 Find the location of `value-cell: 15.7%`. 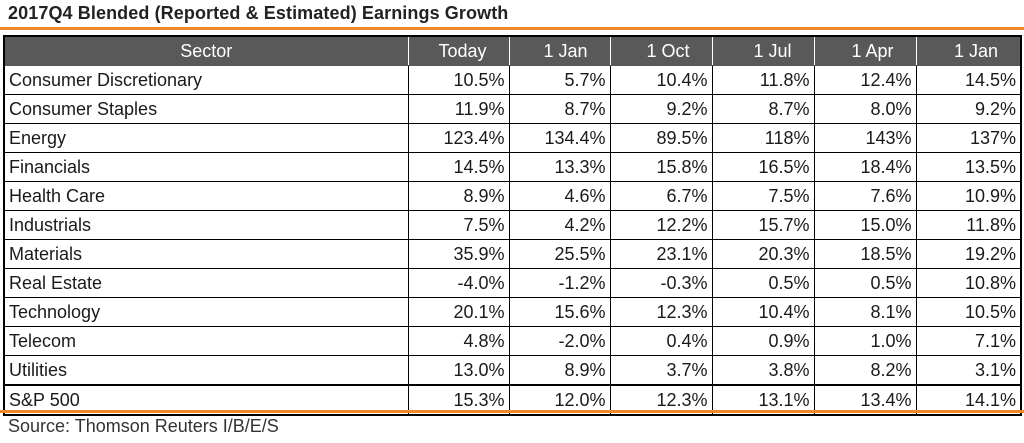

value-cell: 15.7% is located at coordinates (763, 225).